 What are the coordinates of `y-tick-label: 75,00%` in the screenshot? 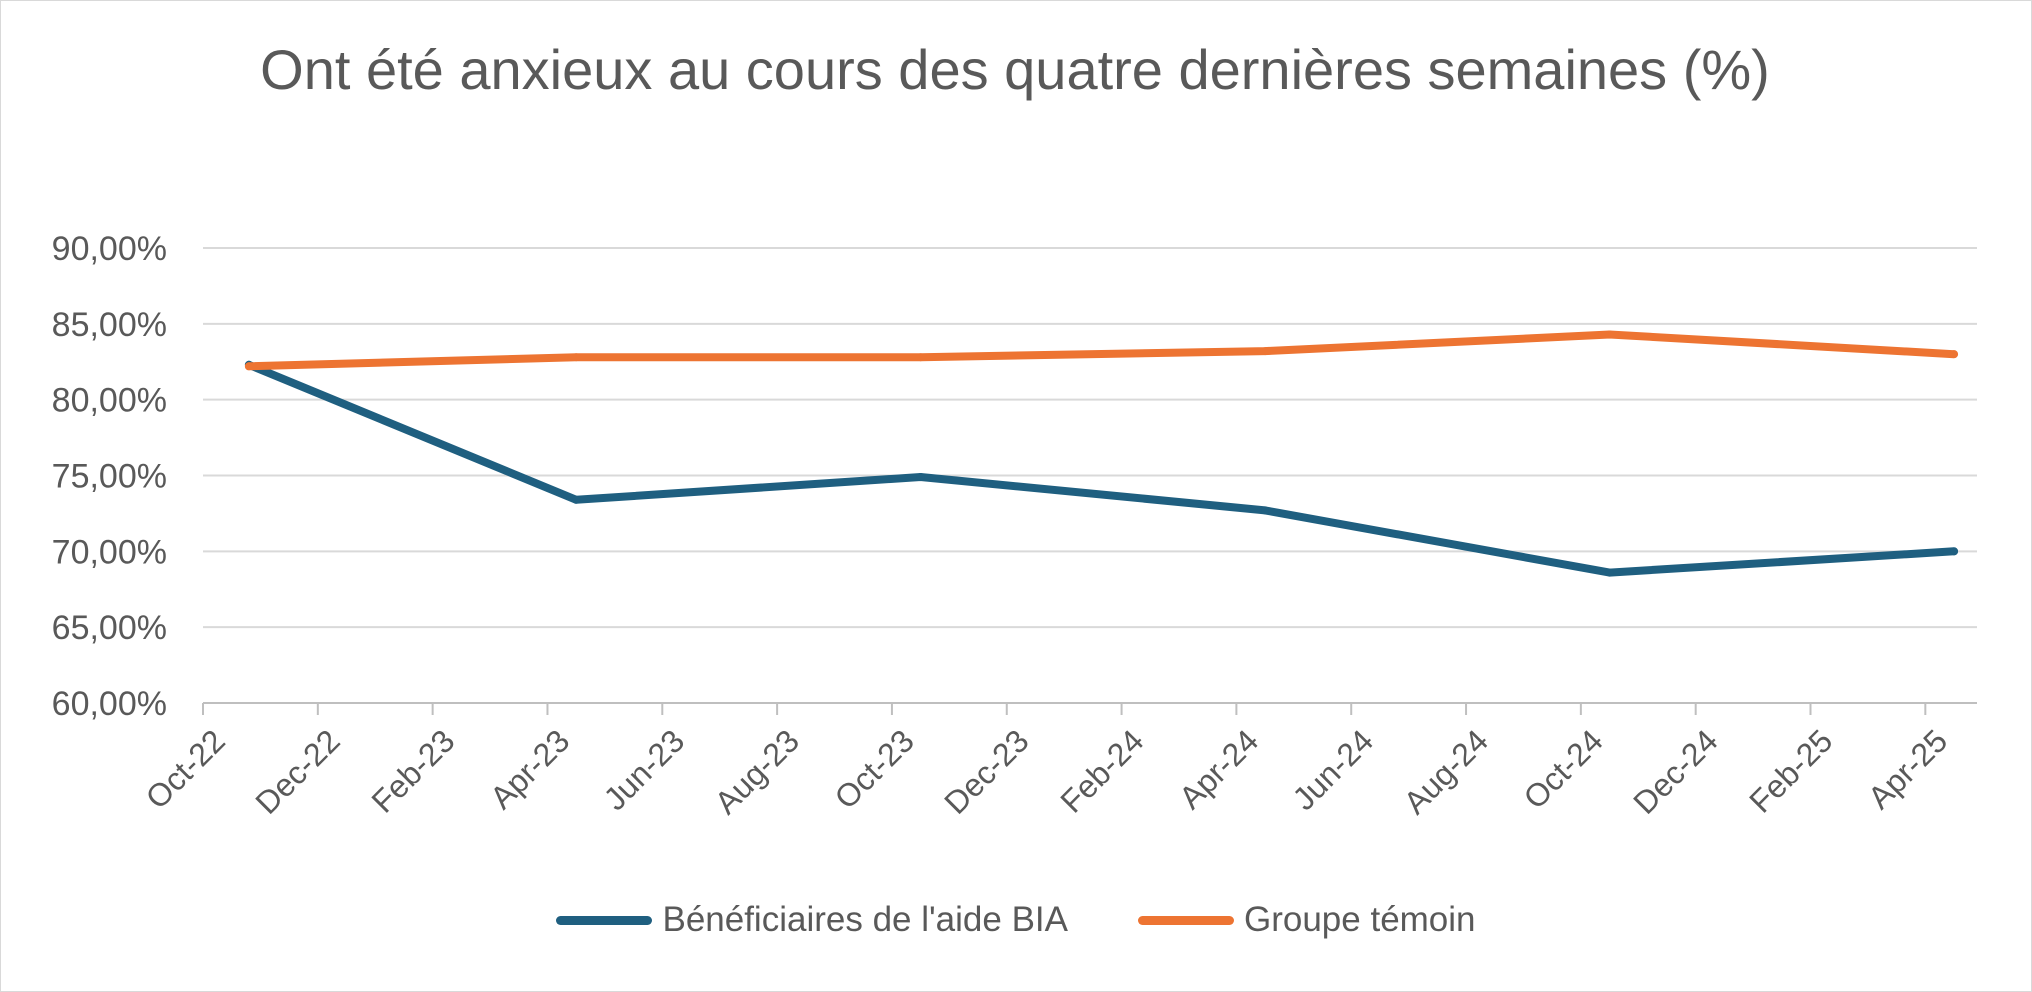 It's located at (109, 477).